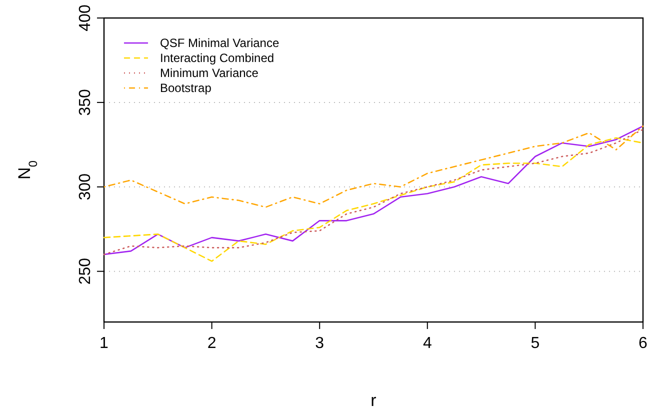 Image resolution: width=659 pixels, height=412 pixels. Describe the element at coordinates (319, 343) in the screenshot. I see `x-tick-label: 3` at that location.